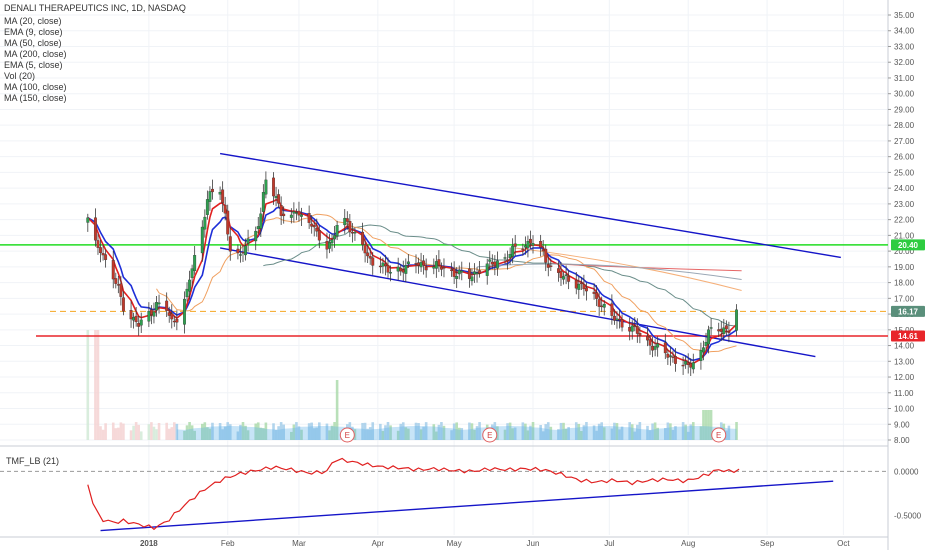 This screenshot has height=555, width=932. What do you see at coordinates (517, 302) in the screenshot?
I see `channel-lower-line` at bounding box center [517, 302].